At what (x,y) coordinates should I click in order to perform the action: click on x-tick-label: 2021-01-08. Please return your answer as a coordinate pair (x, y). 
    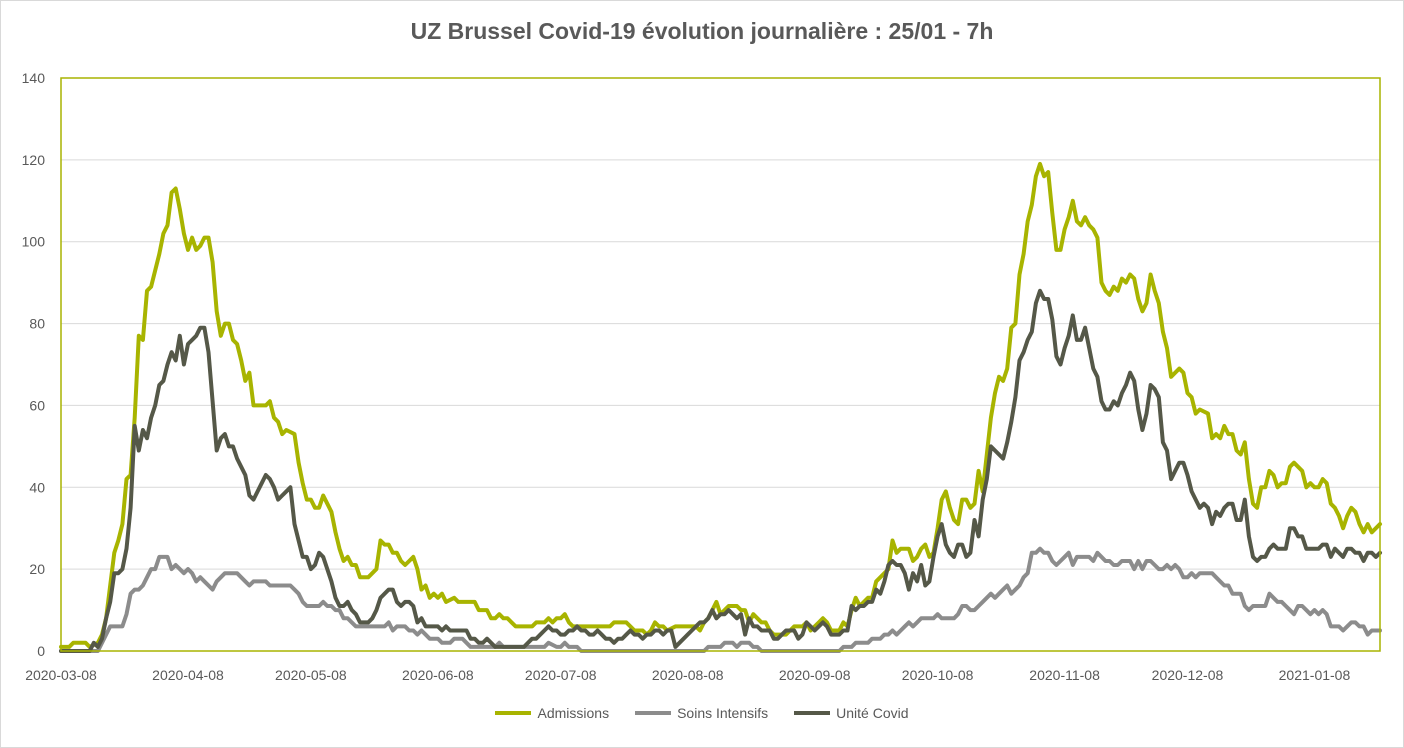
    Looking at the image, I should click on (1315, 675).